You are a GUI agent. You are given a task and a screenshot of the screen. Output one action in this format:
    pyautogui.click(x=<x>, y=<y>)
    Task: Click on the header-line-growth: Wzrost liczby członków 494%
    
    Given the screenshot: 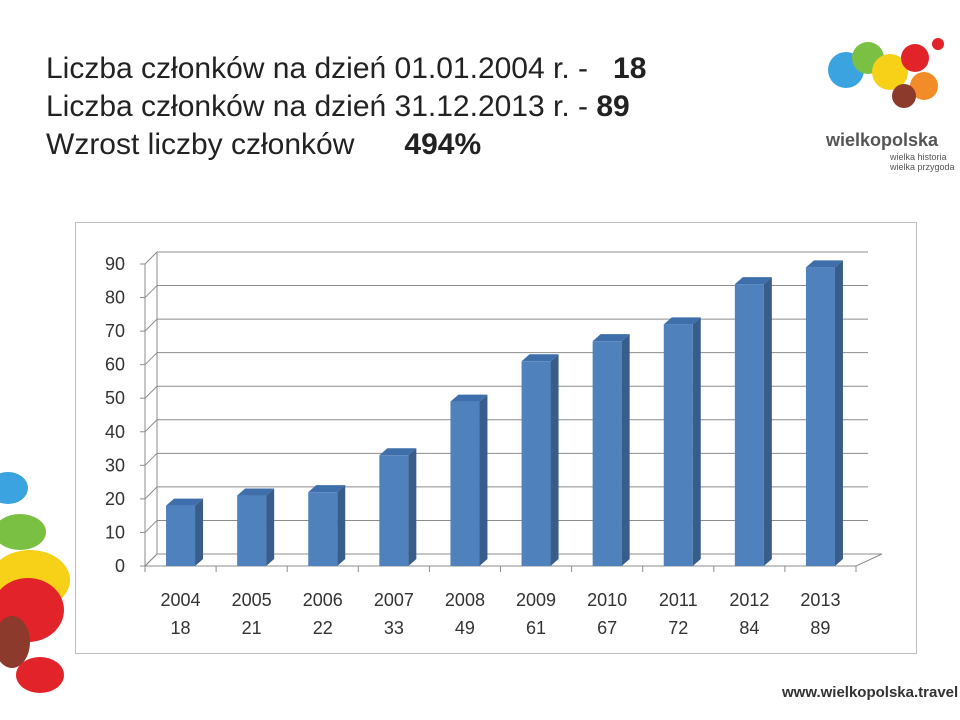 What is the action you would take?
    pyautogui.click(x=346, y=145)
    